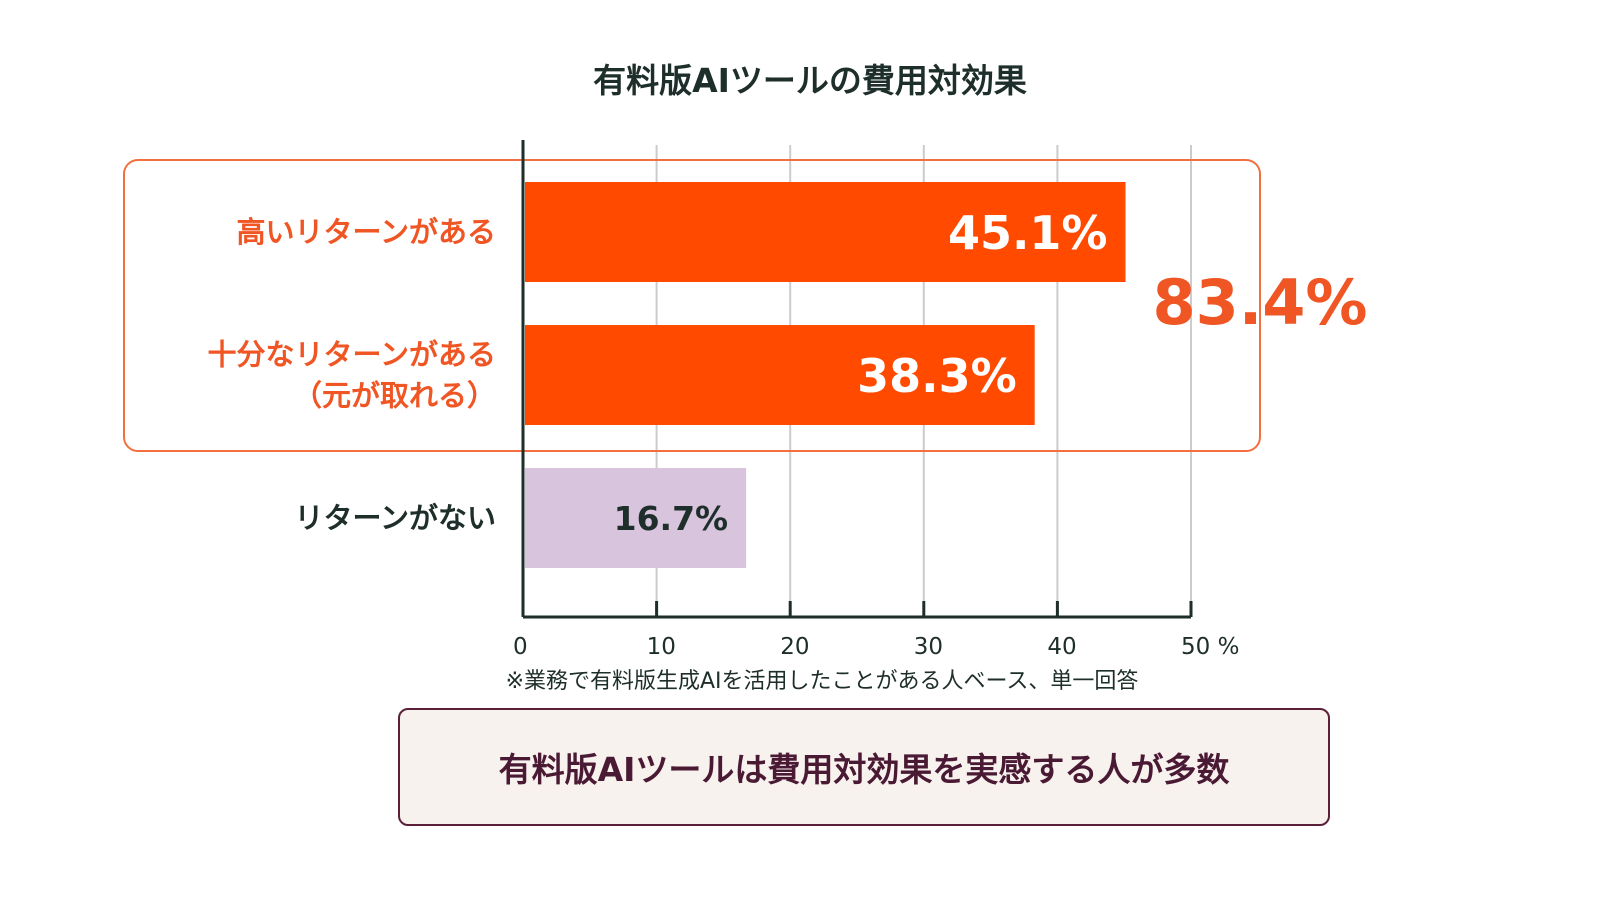 The width and height of the screenshot is (1600, 901). Describe the element at coordinates (1259, 302) in the screenshot. I see `group-total-label: 83.4%` at that location.